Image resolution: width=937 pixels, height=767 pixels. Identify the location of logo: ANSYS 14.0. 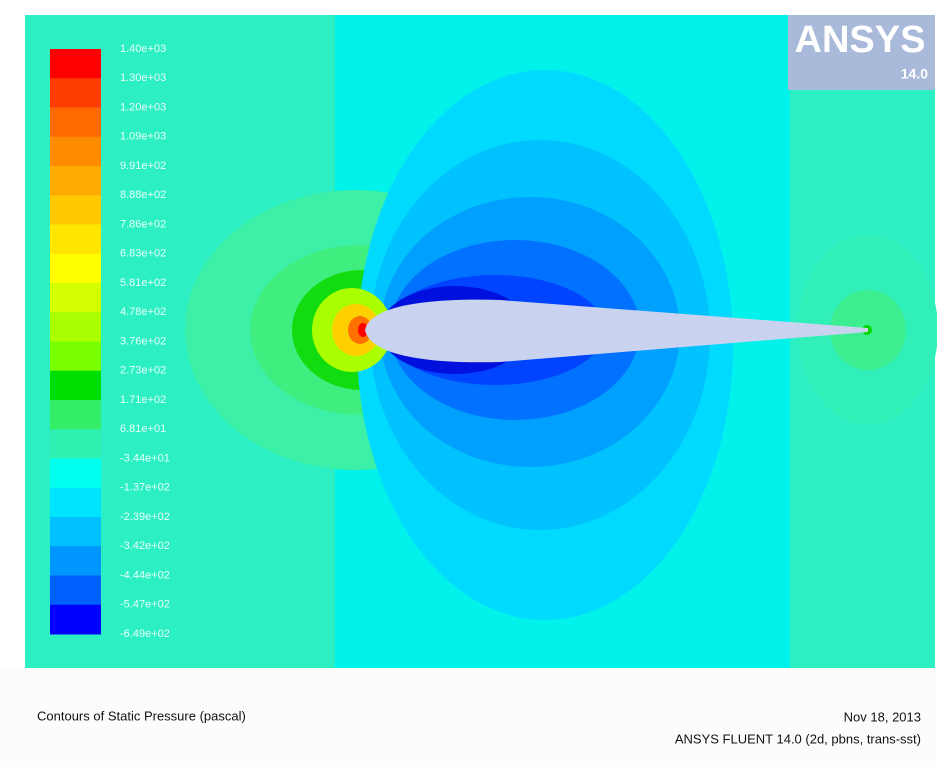
(861, 52).